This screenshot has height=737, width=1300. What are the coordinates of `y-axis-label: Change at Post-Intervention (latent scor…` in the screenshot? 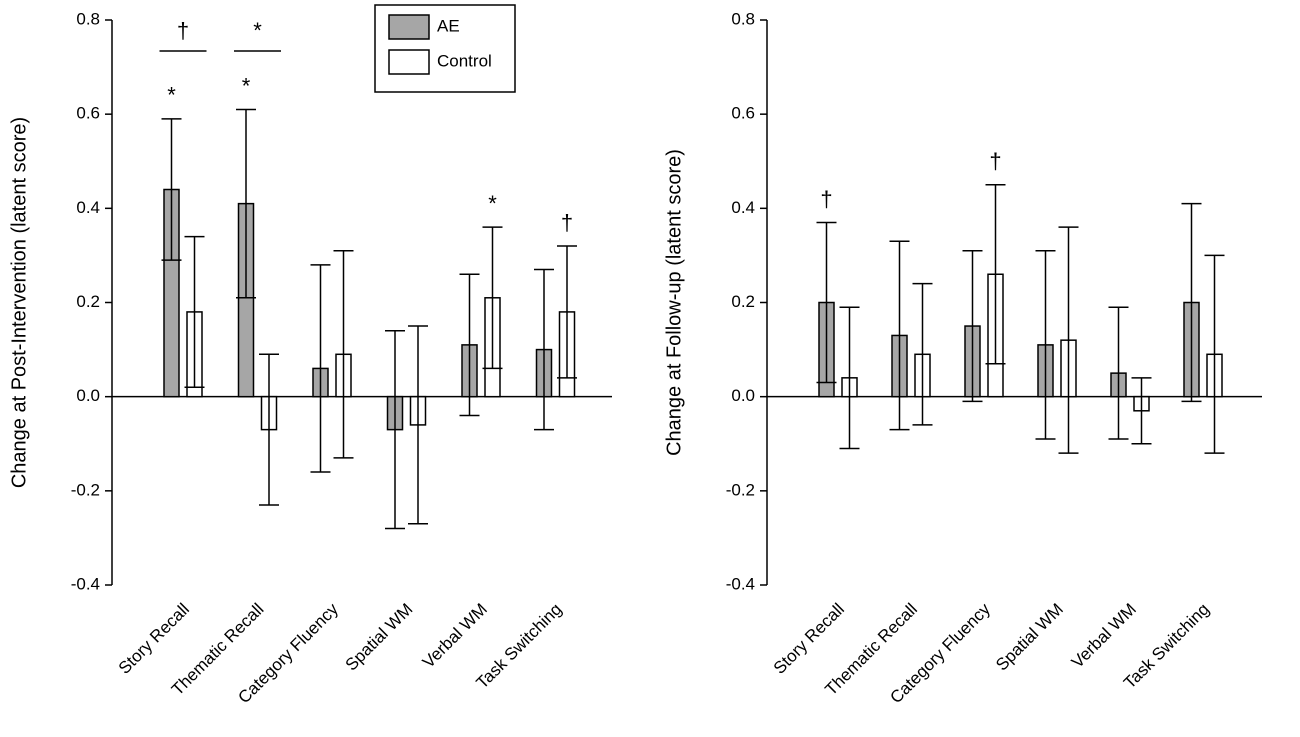 It's located at (19, 302).